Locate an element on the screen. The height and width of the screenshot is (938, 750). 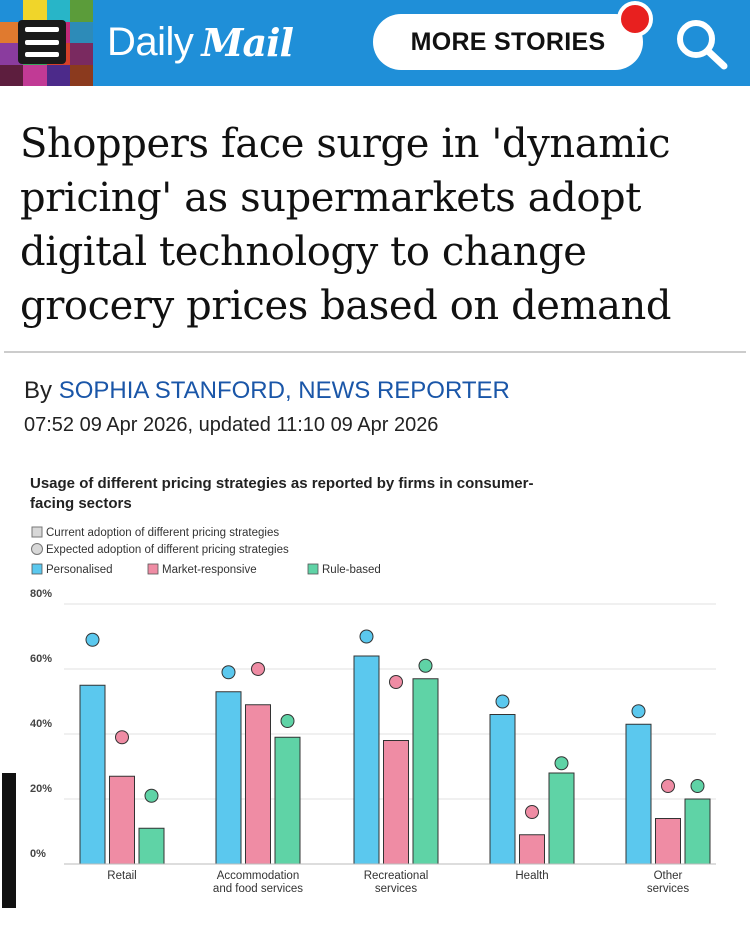
search-icon is located at coordinates (701, 43).